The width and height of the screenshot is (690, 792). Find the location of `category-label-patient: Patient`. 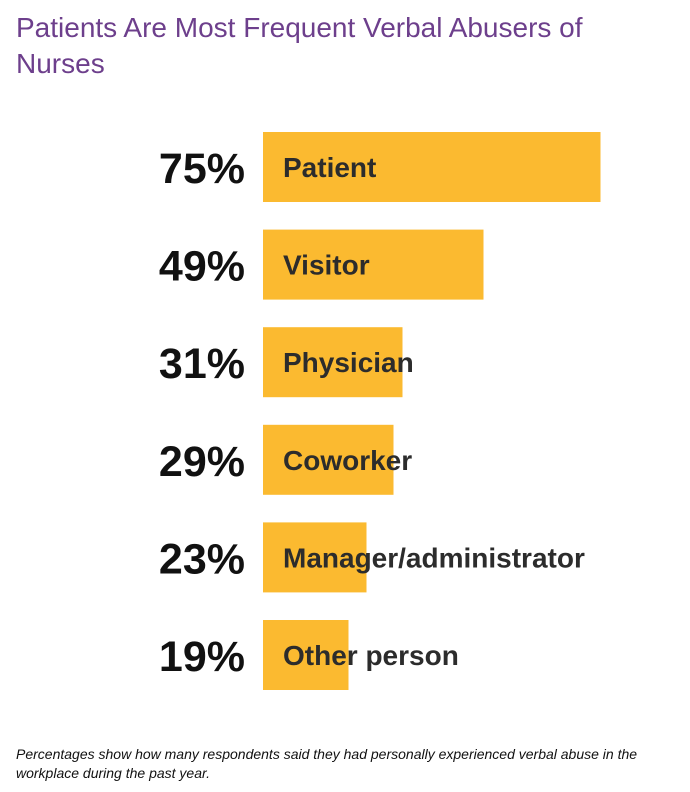

category-label-patient: Patient is located at coordinates (329, 167).